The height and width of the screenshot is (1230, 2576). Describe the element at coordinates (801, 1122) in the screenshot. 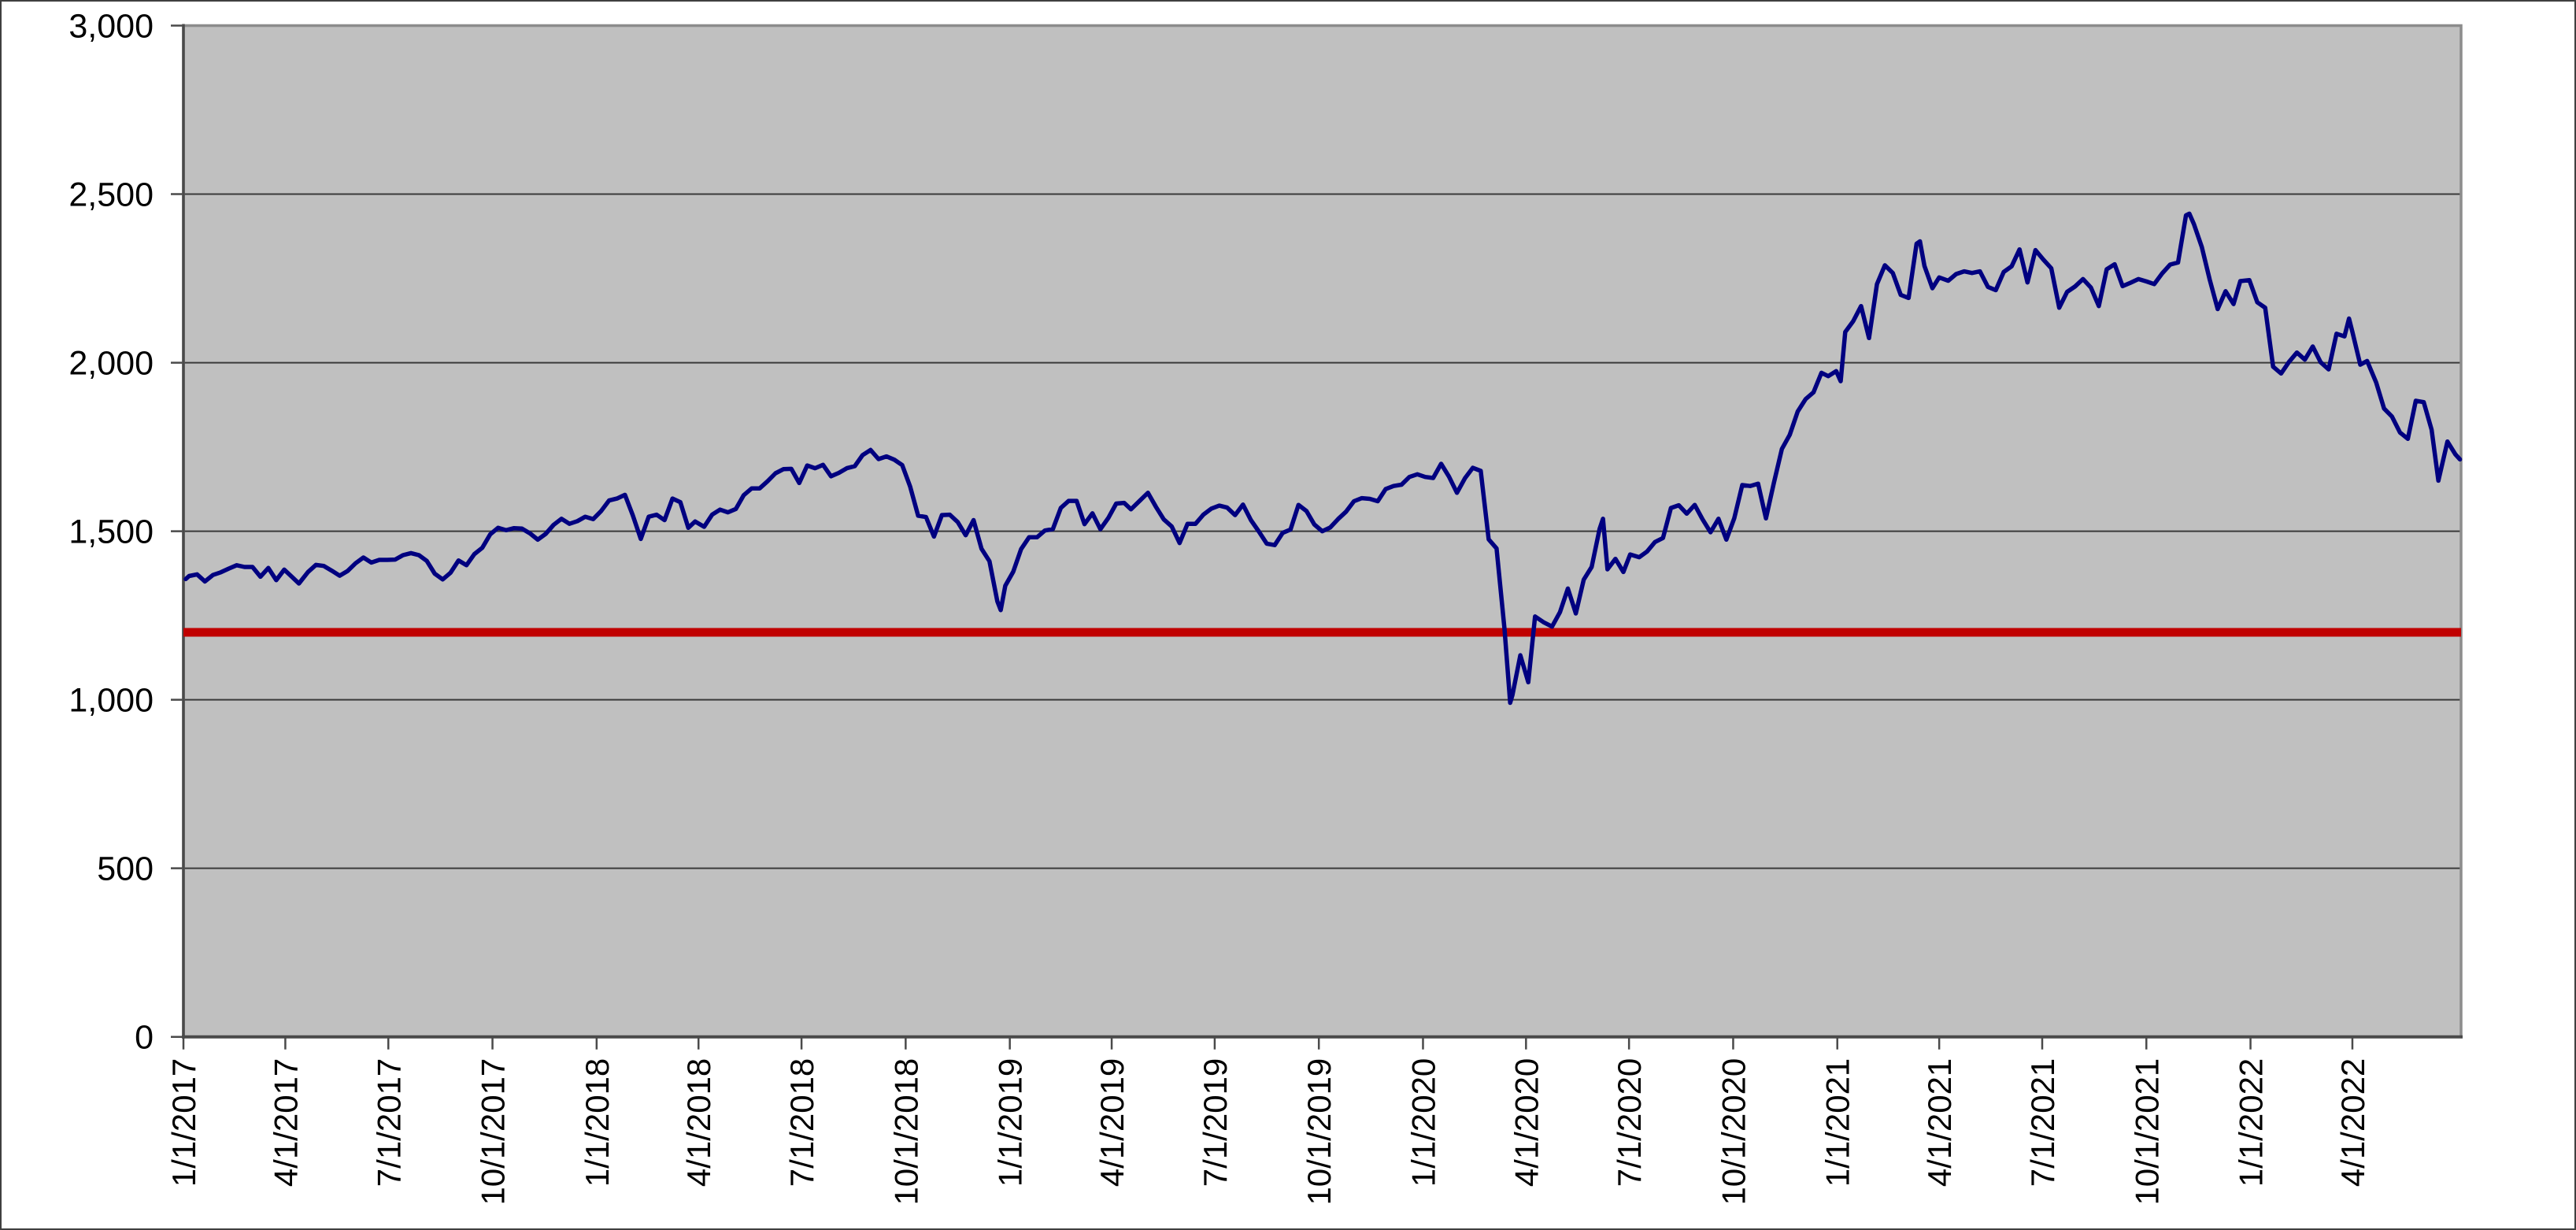

I see `x-tick-label: 7/1/2018` at that location.